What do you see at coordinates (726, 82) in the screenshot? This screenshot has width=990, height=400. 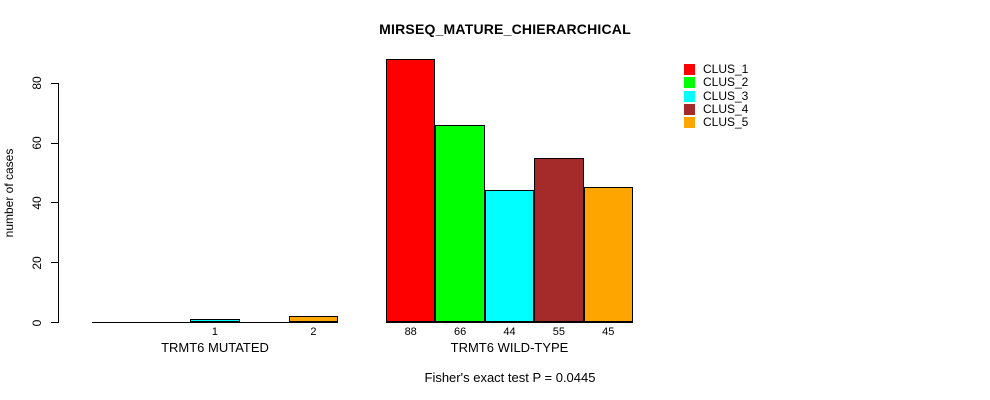 I see `legend-label: CLUS_2` at bounding box center [726, 82].